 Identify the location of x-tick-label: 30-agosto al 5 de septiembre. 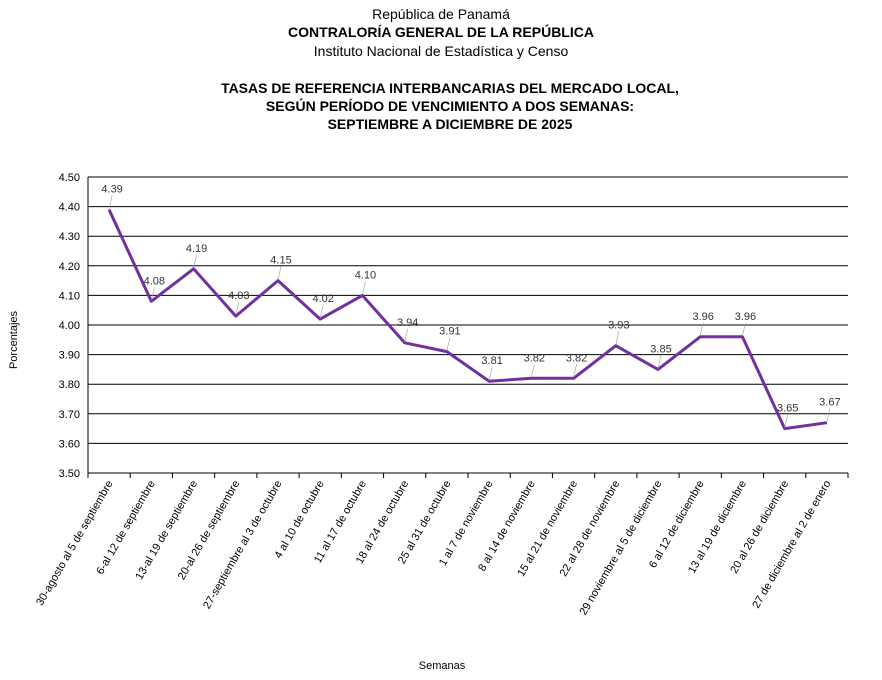
(75, 543).